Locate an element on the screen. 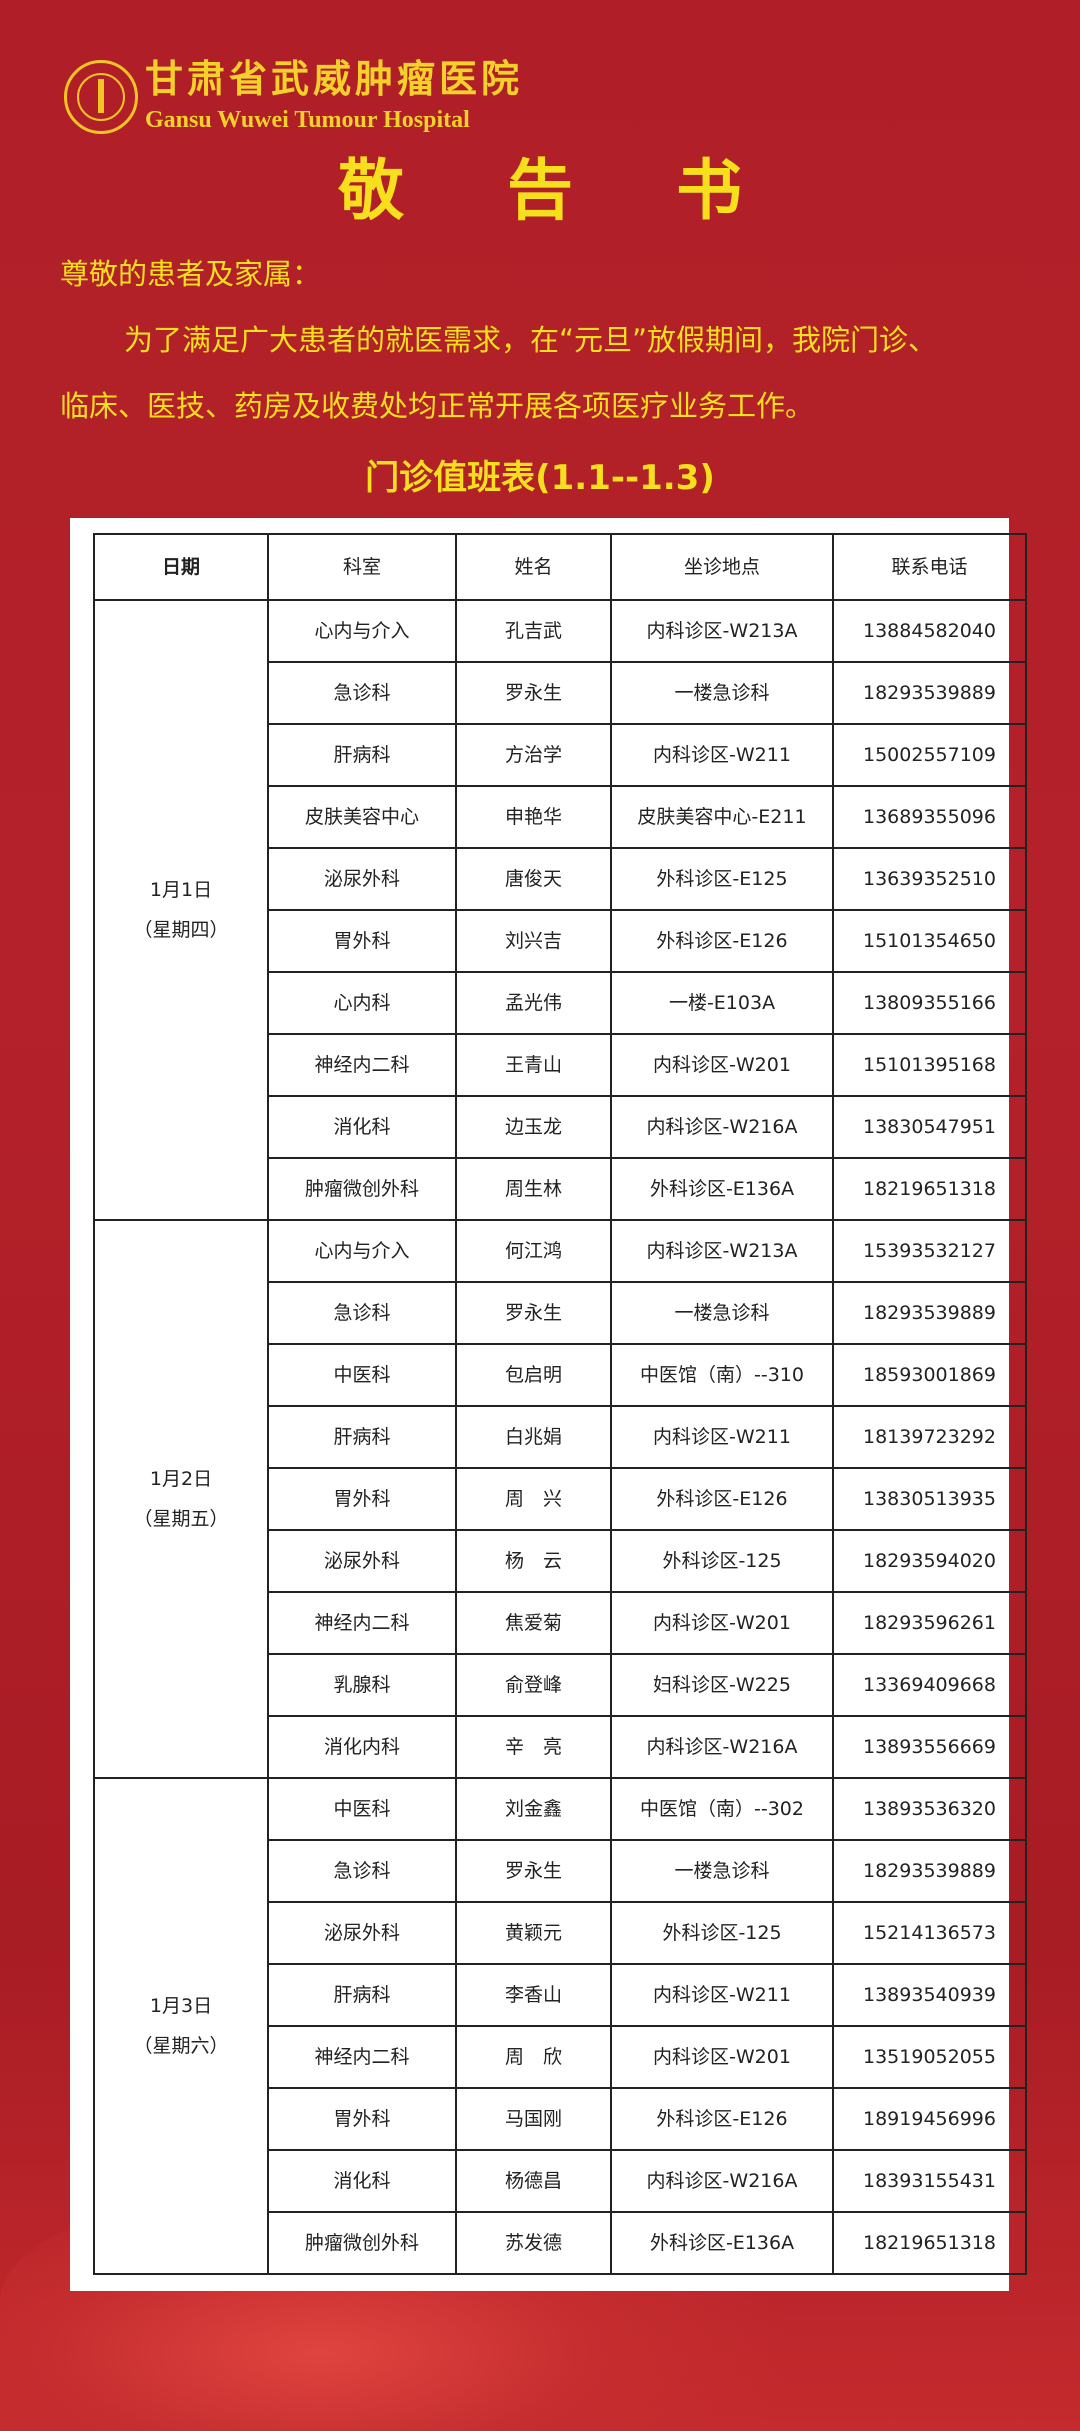 This screenshot has width=1080, height=2431. name-cell: 刘金鑫 is located at coordinates (533, 1809).